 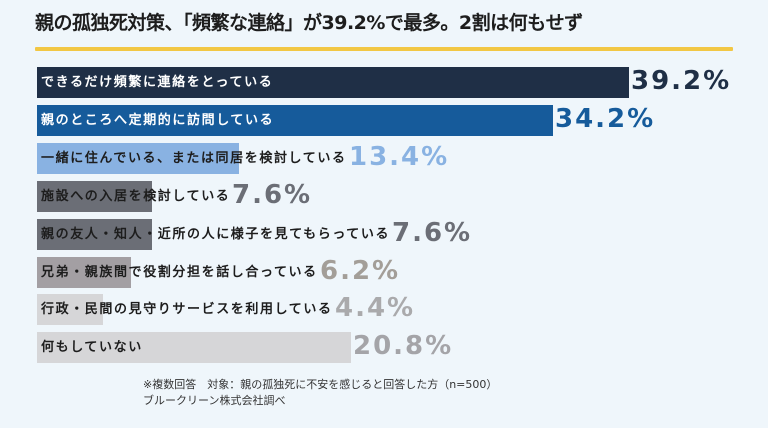 I want to click on bar-label: 親のところへ定期的に訪問している, so click(x=158, y=120).